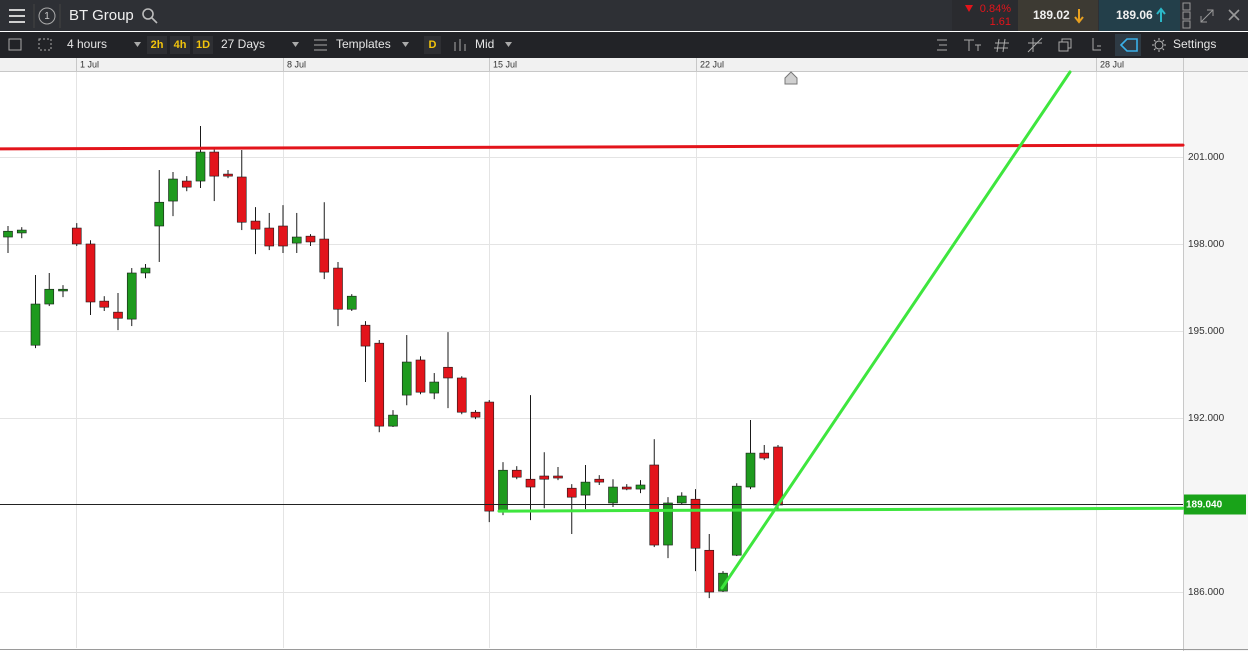  Describe the element at coordinates (296, 64) in the screenshot. I see `date-label: 8 Jul` at that location.